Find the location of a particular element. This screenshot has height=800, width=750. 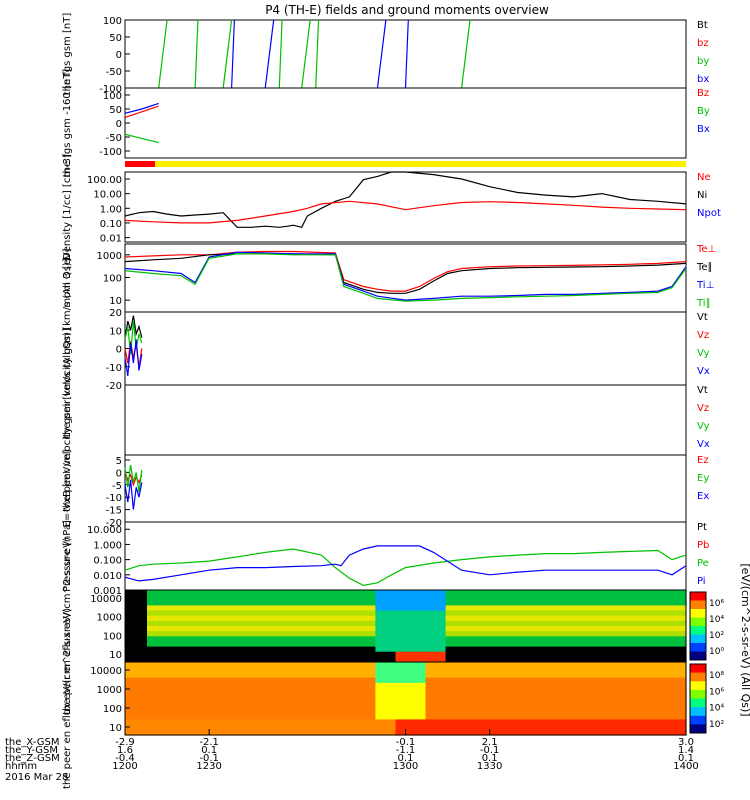

series-Ey-line is located at coordinates (133, 478).